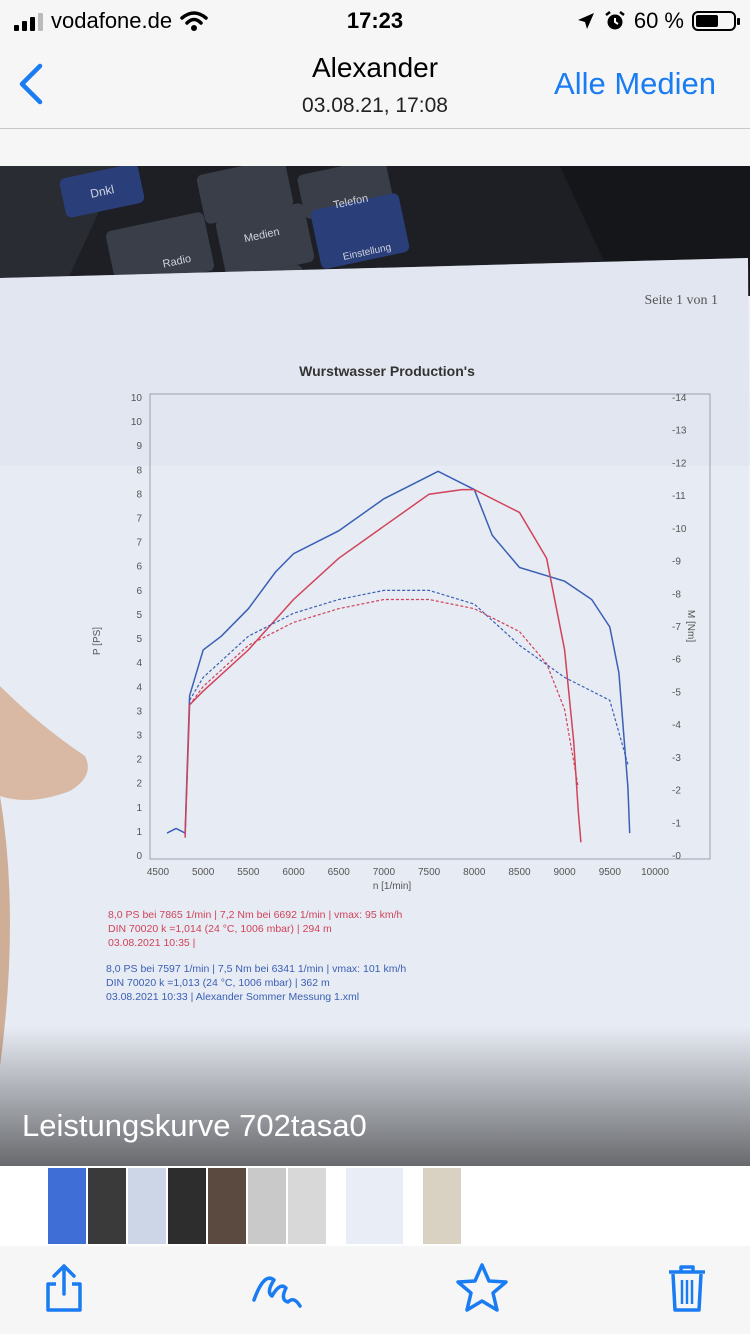 This screenshot has height=1334, width=750. I want to click on status-time: 17:23, so click(375, 20).